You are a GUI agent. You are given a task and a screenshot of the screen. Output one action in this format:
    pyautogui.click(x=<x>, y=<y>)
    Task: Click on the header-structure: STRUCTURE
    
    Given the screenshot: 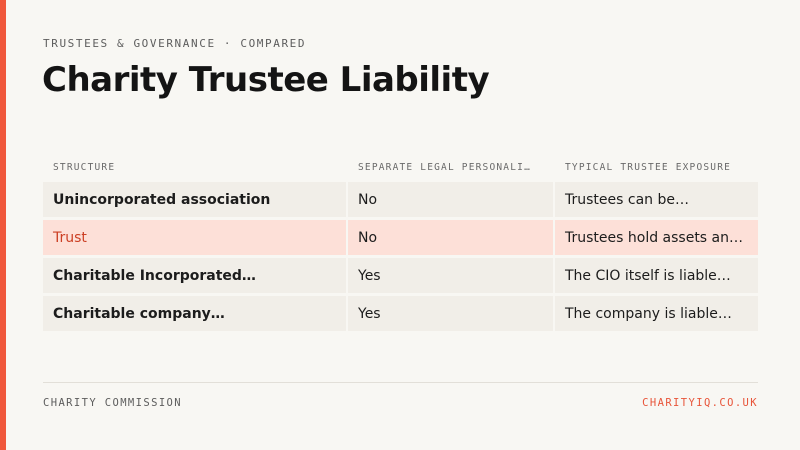 What is the action you would take?
    pyautogui.click(x=84, y=167)
    